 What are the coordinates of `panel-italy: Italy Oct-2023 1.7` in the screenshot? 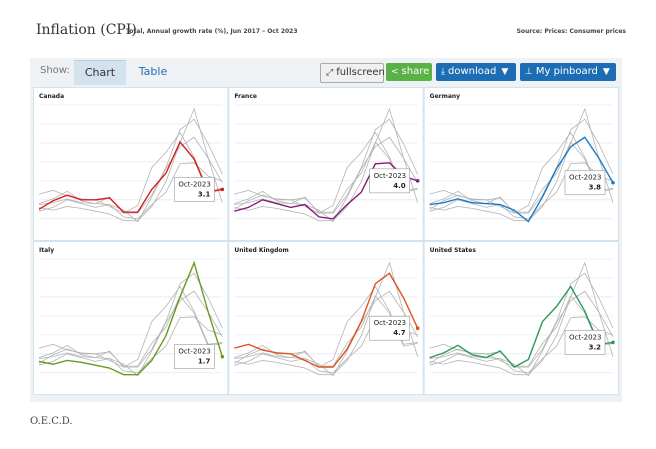 It's located at (131, 318).